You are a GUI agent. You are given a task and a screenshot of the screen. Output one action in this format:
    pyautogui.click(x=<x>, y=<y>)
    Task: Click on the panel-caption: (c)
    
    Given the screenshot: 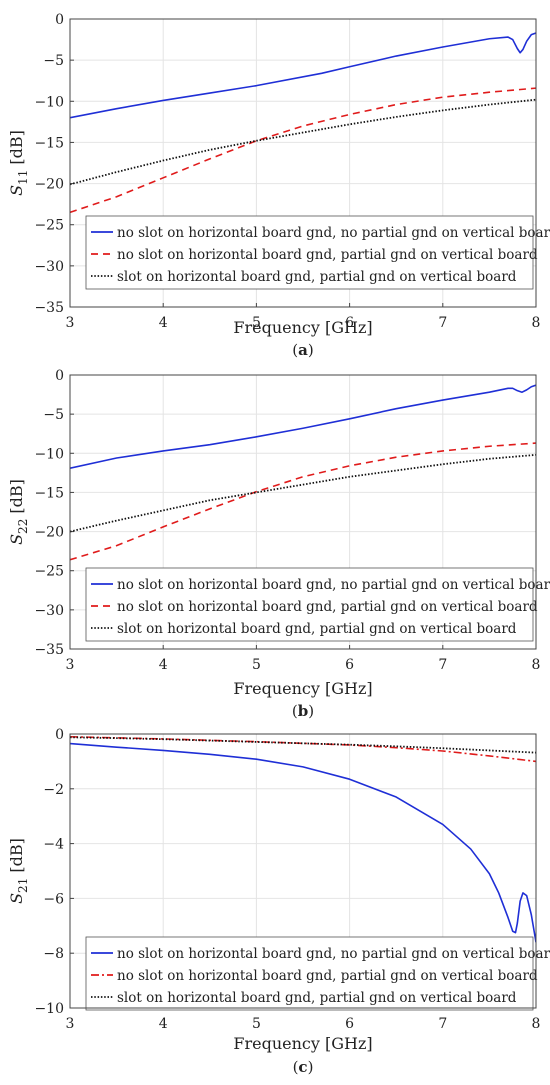 What is the action you would take?
    pyautogui.click(x=303, y=1067)
    